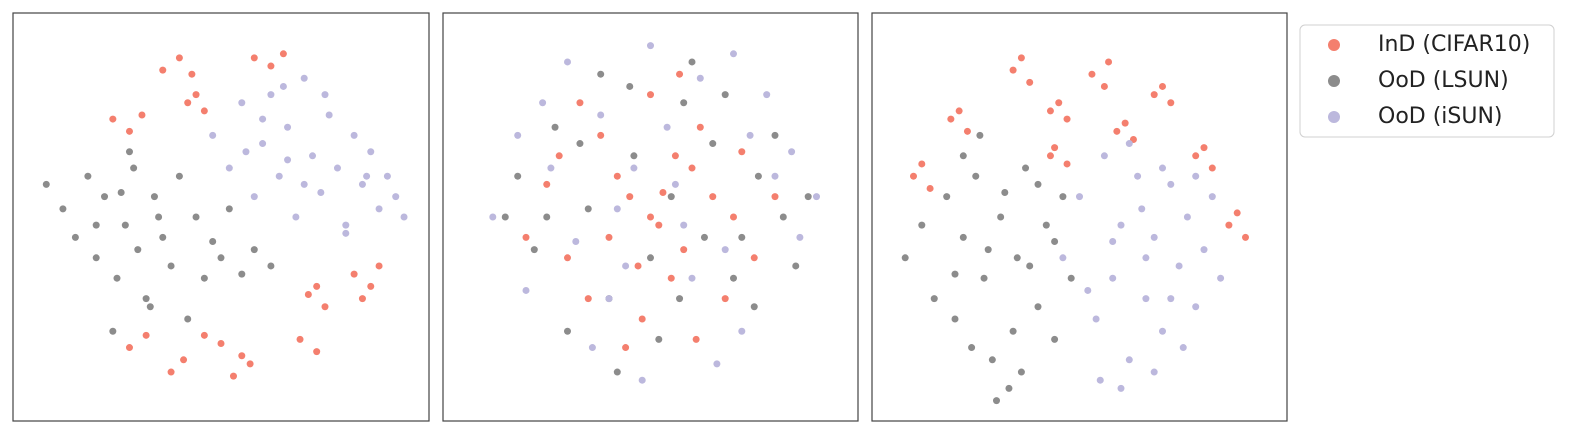 The height and width of the screenshot is (438, 1578). Describe the element at coordinates (1334, 117) in the screenshot. I see `legend-marker` at that location.